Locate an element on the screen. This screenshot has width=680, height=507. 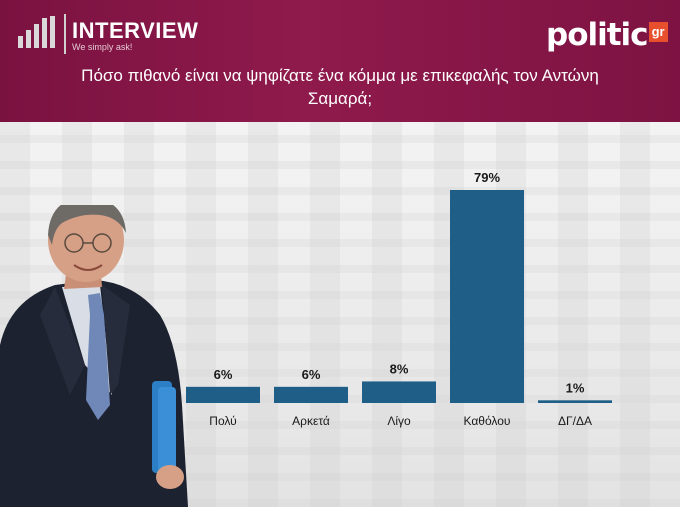
politic-logo-word: politic is located at coordinates (597, 35).